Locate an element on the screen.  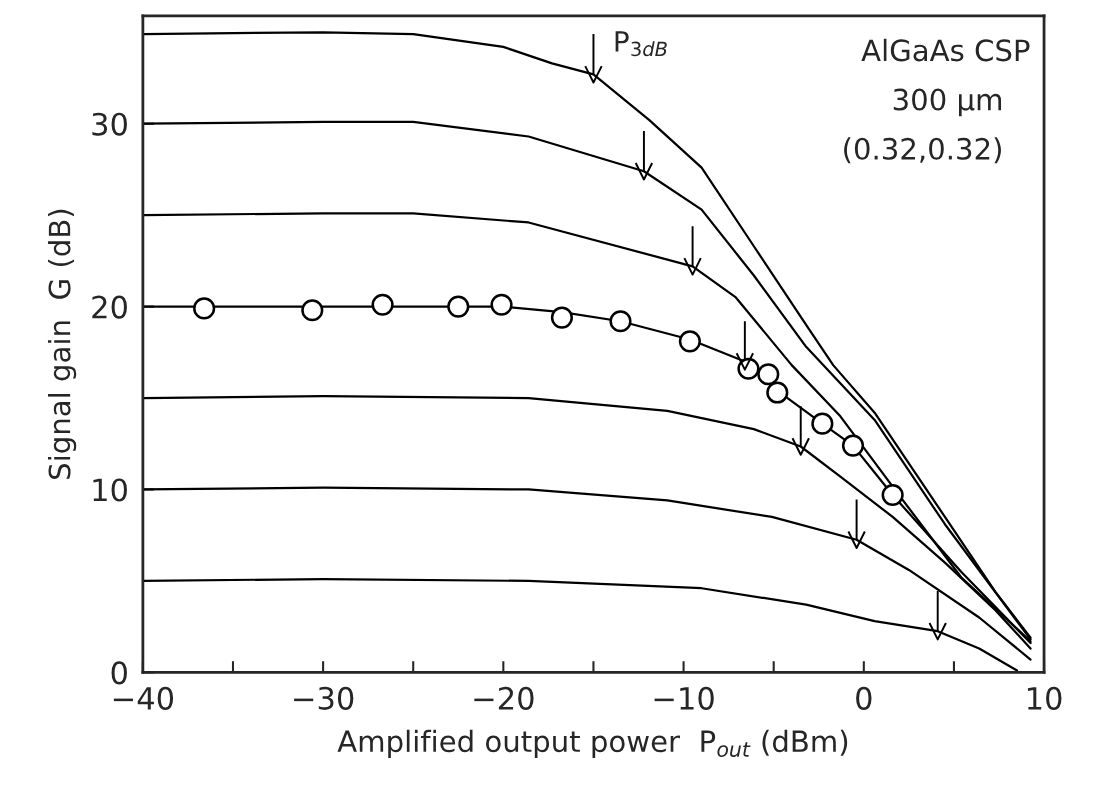
x-tick-label: 0 is located at coordinates (864, 698).